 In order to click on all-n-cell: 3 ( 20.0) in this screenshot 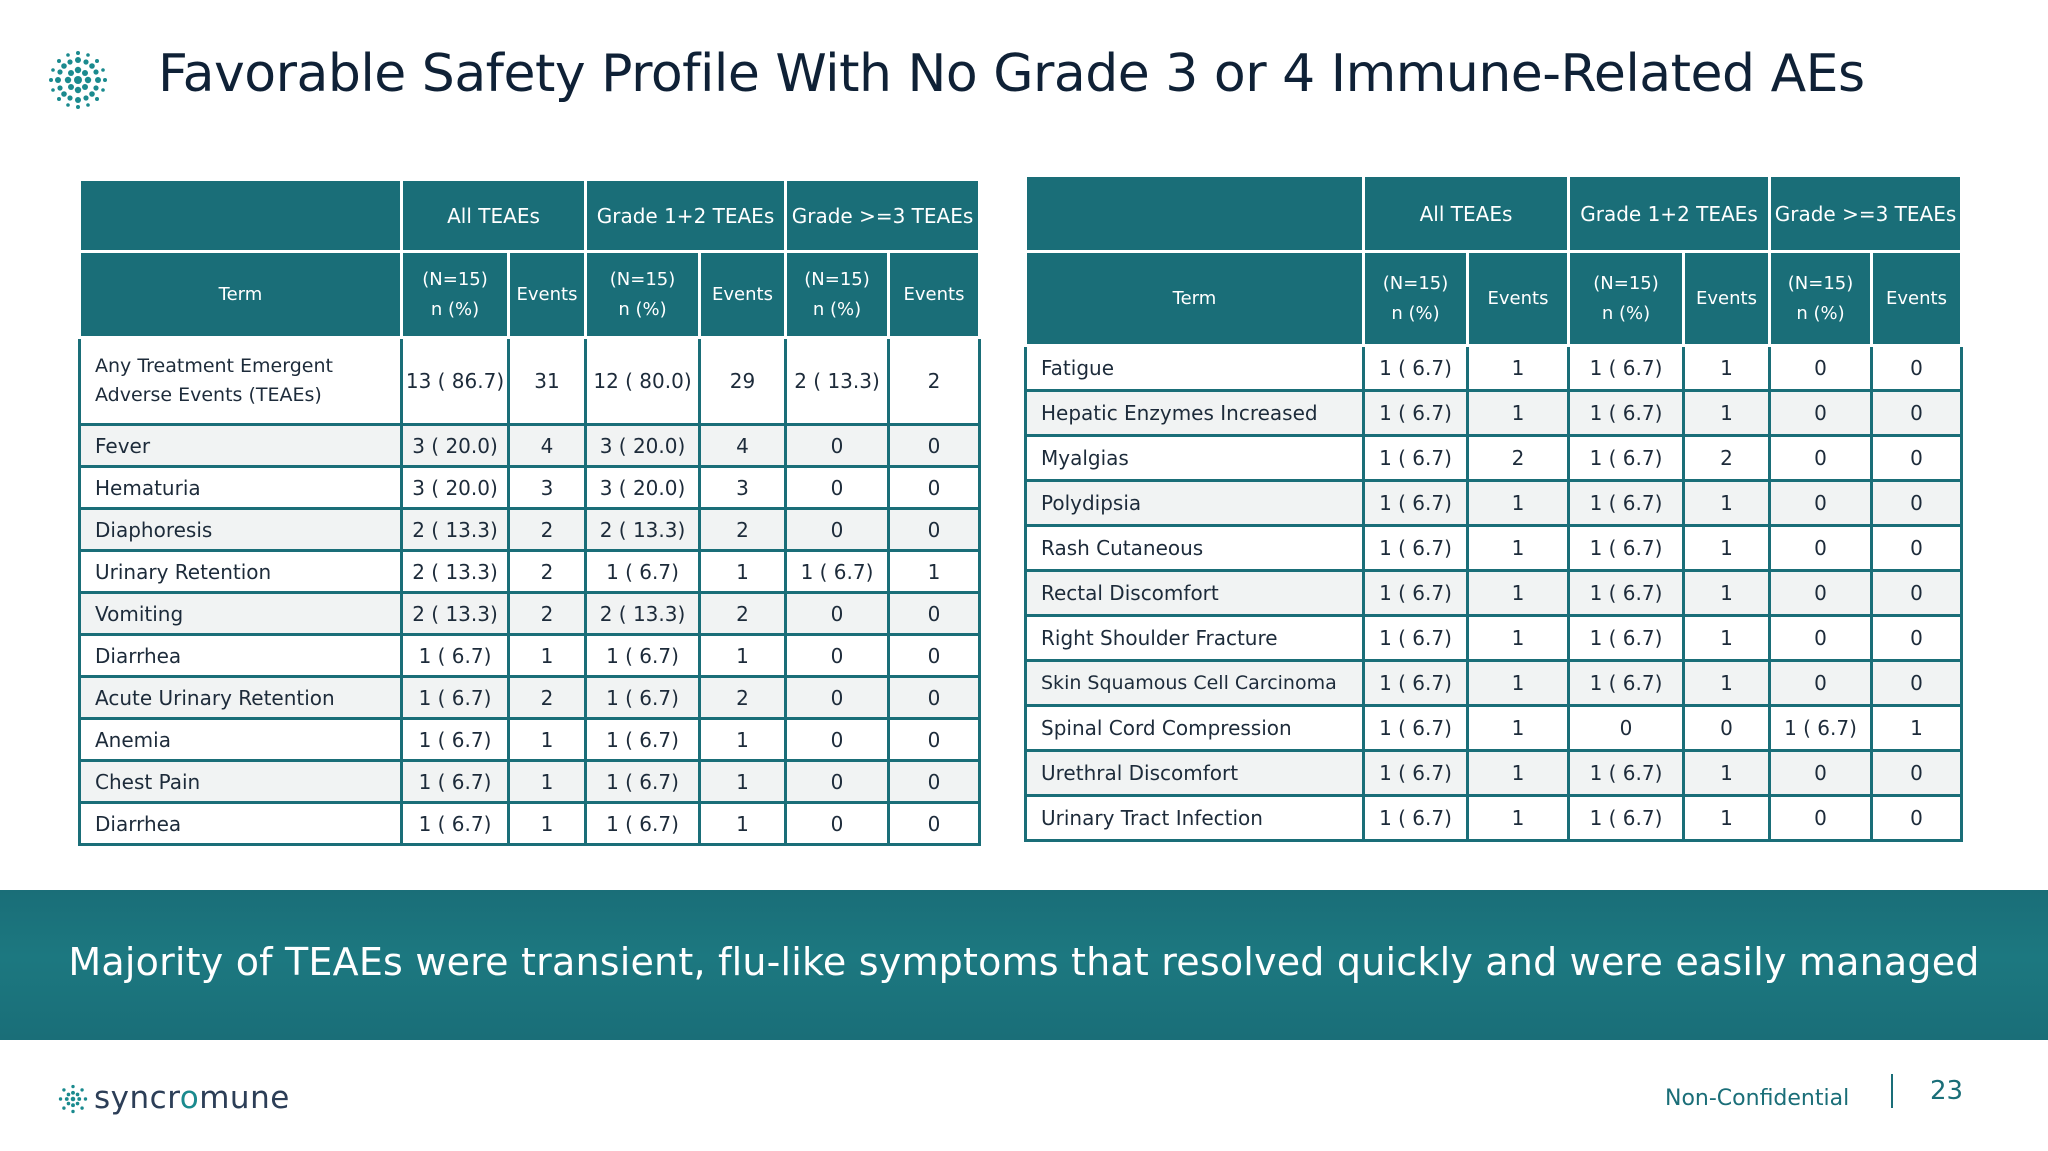, I will do `click(455, 445)`.